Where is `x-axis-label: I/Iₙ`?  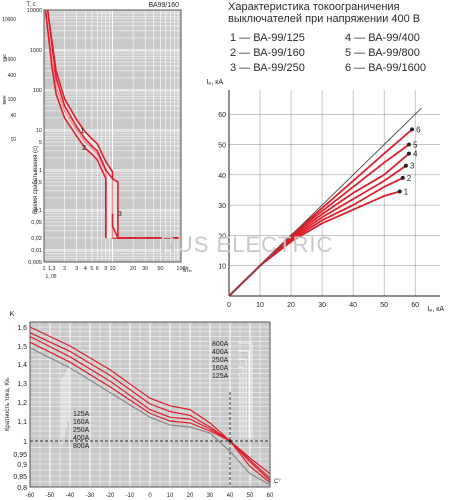 x-axis-label: I/Iₙ is located at coordinates (187, 270).